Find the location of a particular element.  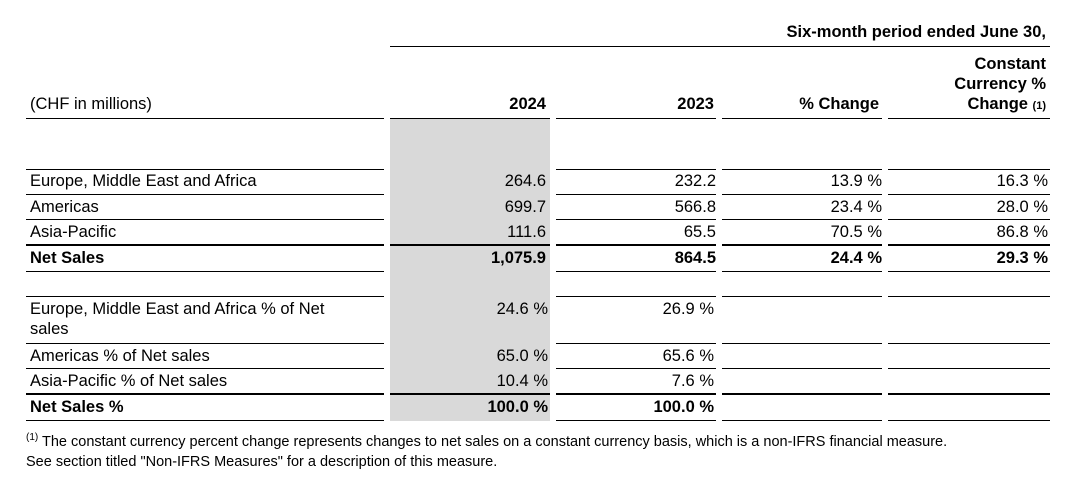

net-sales-2023: 864.5 is located at coordinates (695, 258).